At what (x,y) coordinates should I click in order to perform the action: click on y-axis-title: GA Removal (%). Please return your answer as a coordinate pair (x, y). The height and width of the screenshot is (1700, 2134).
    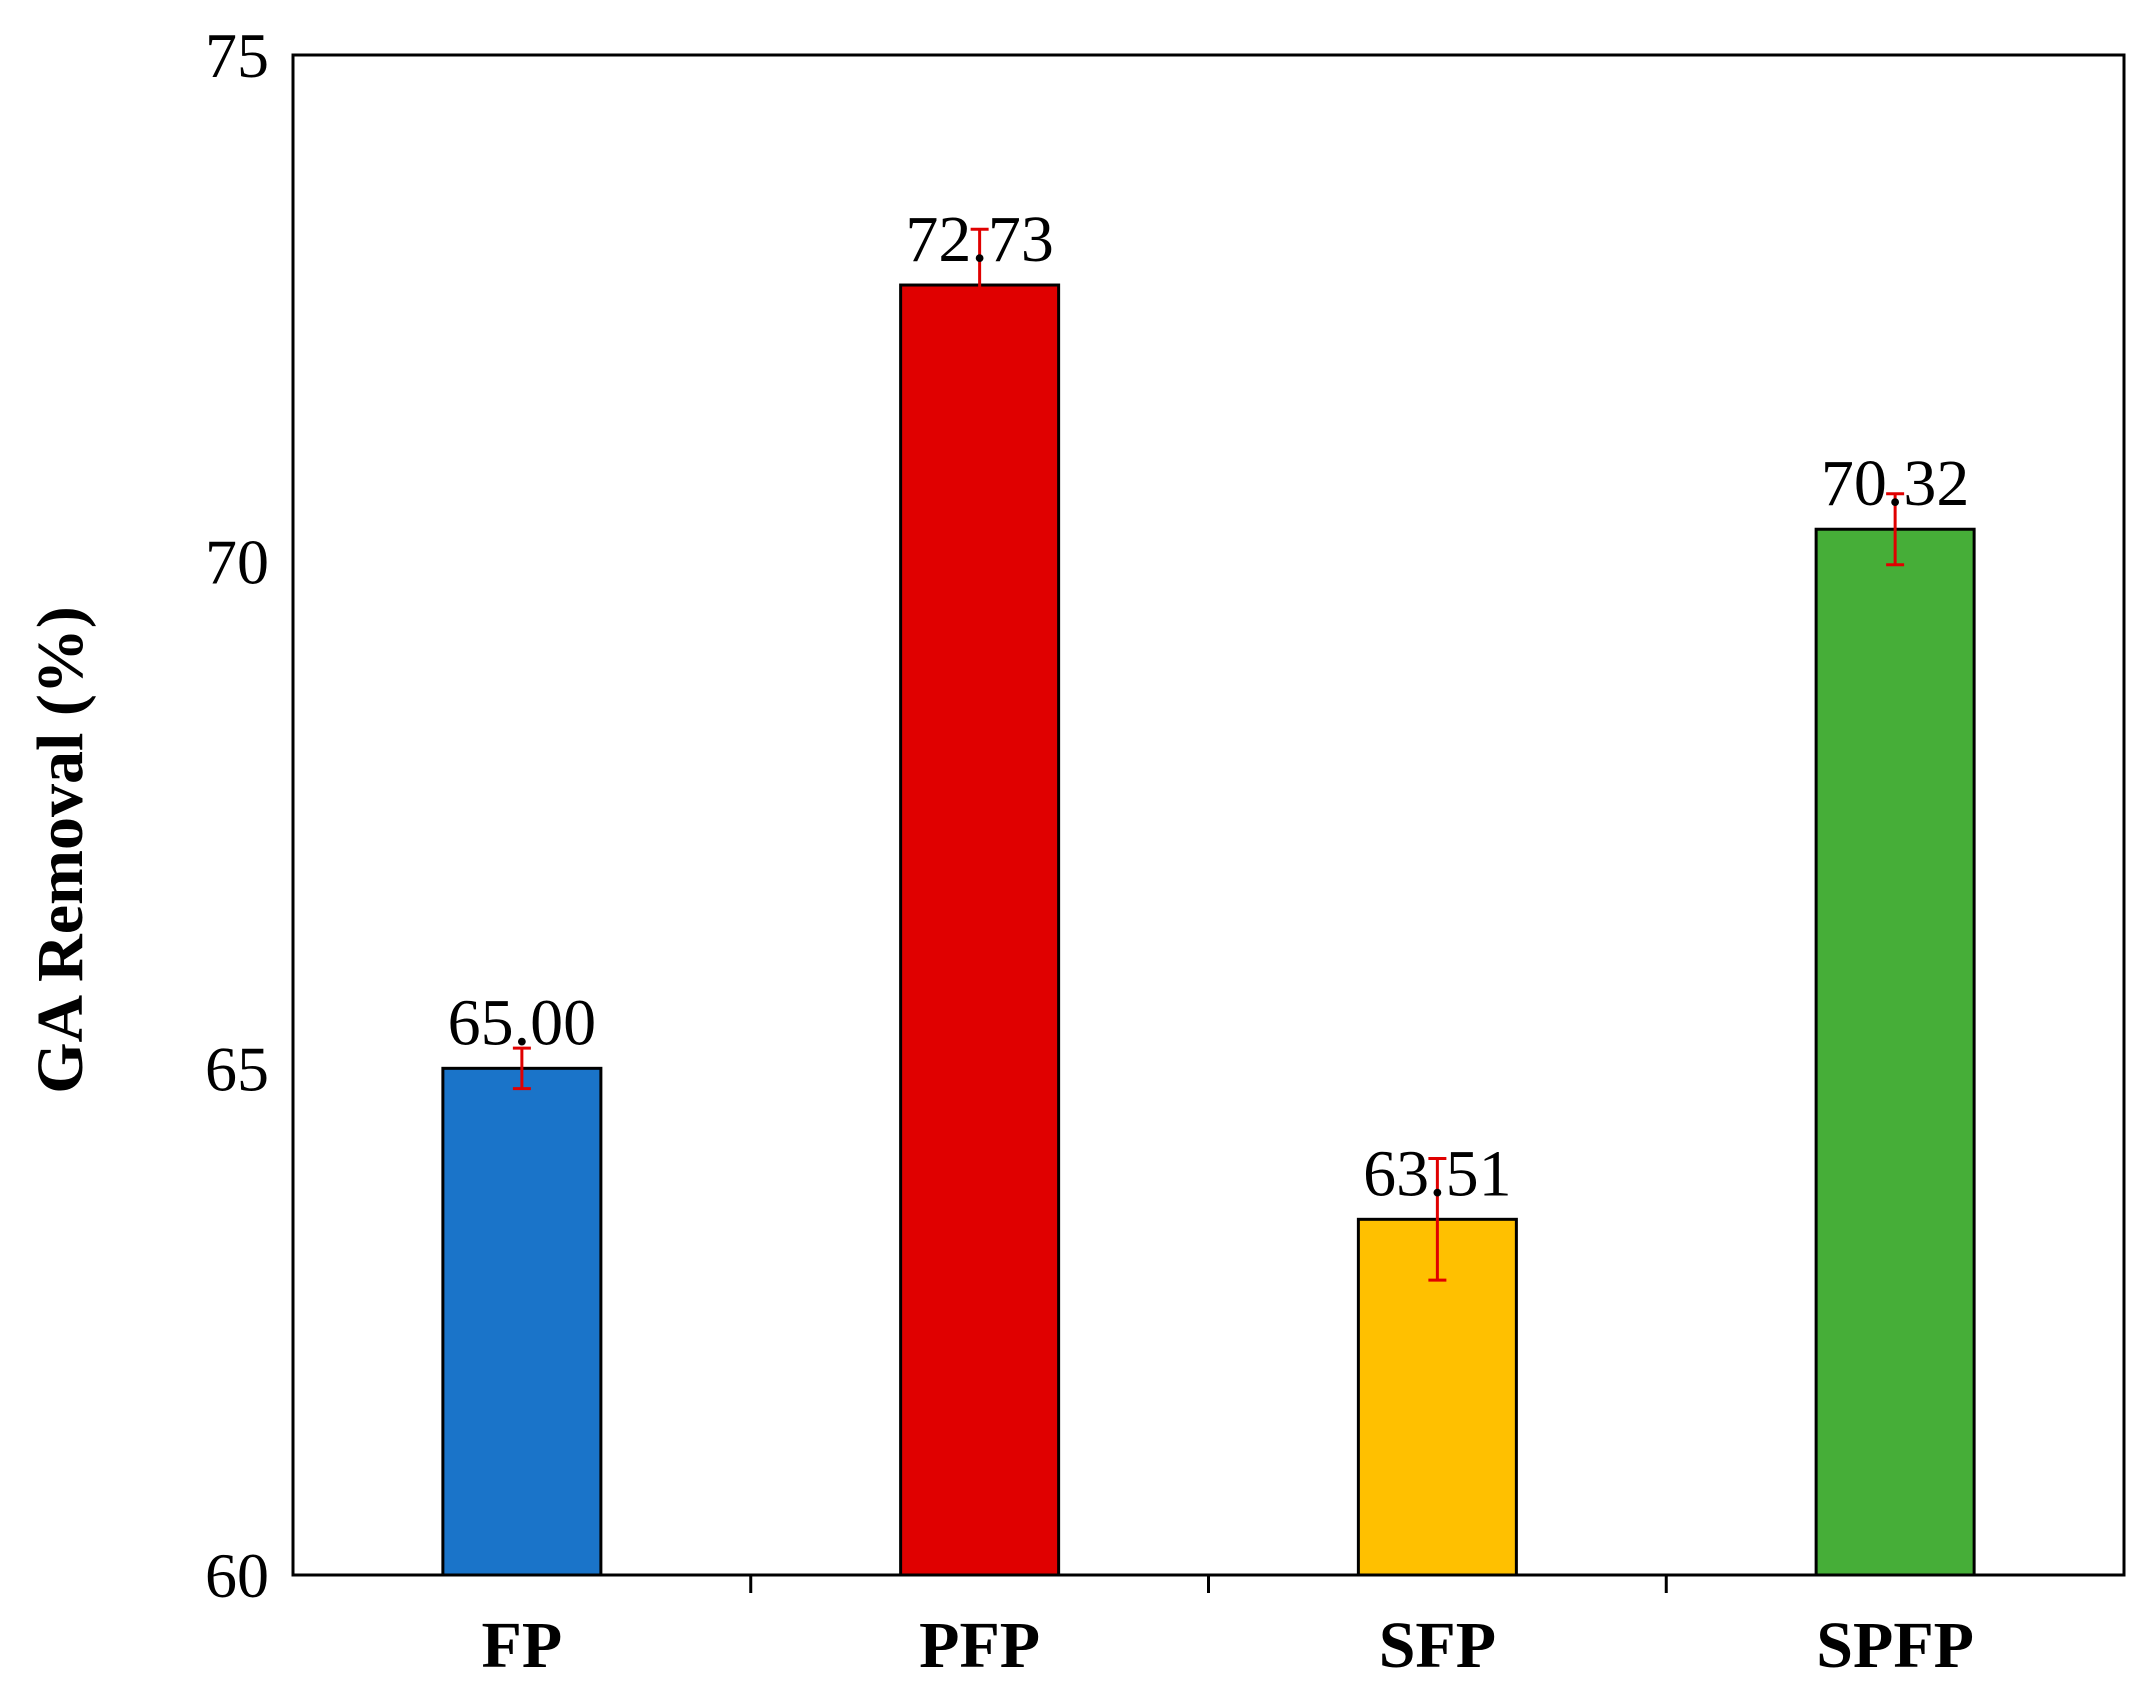
    Looking at the image, I should click on (60, 850).